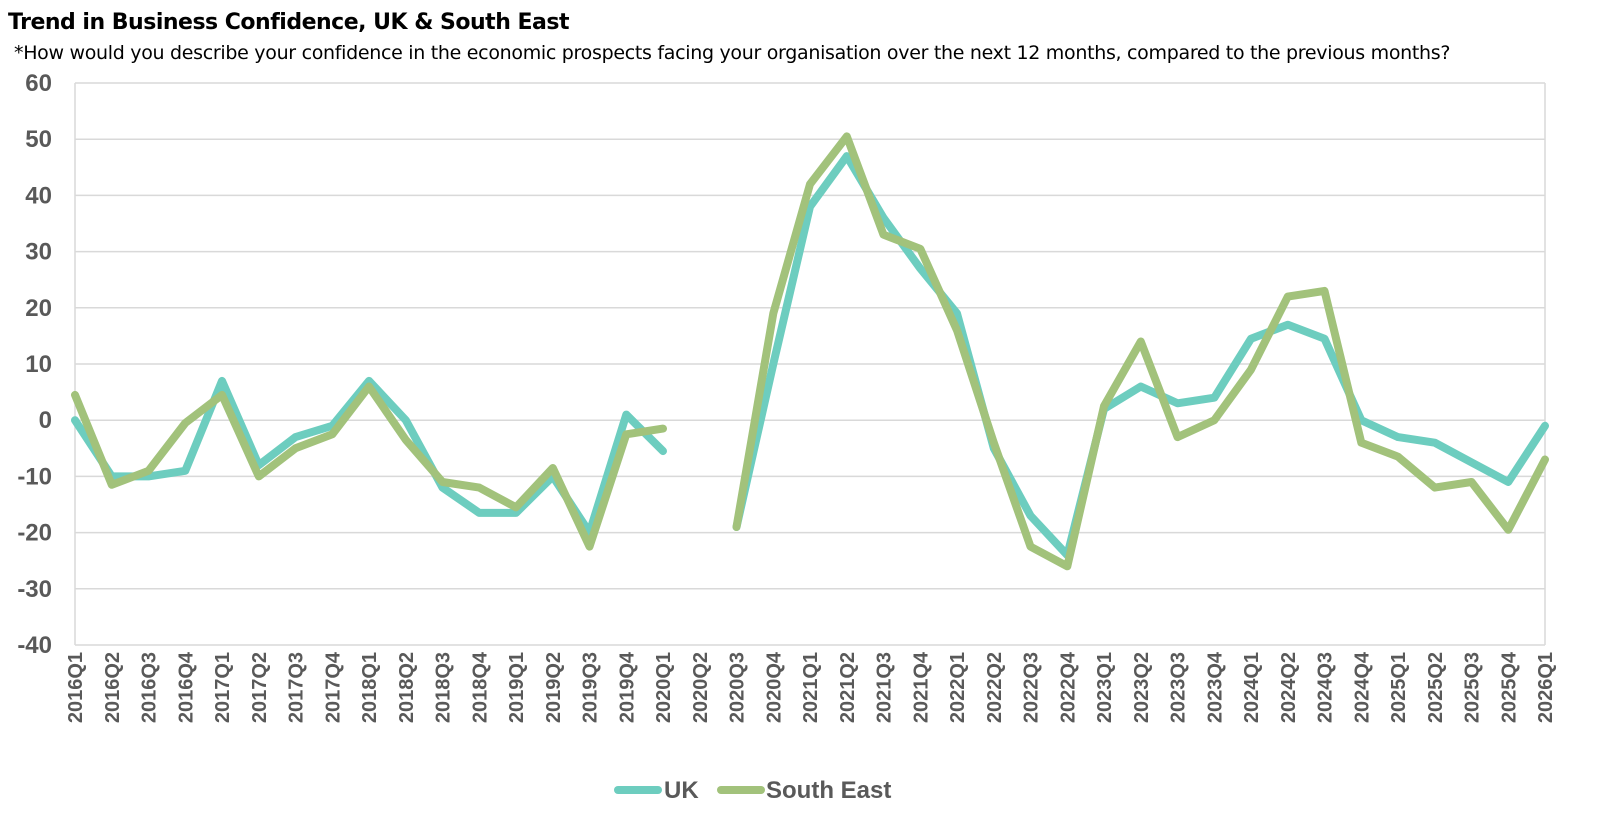 This screenshot has height=831, width=1600. I want to click on y-tick-label: -40, so click(34, 645).